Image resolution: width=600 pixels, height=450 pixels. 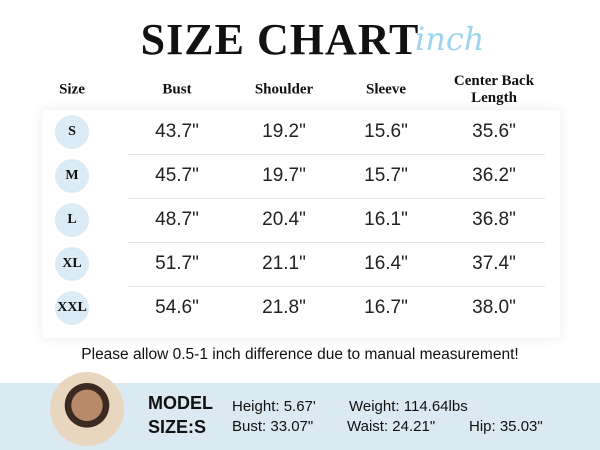 I want to click on column-header: Center Back Length, so click(x=494, y=89).